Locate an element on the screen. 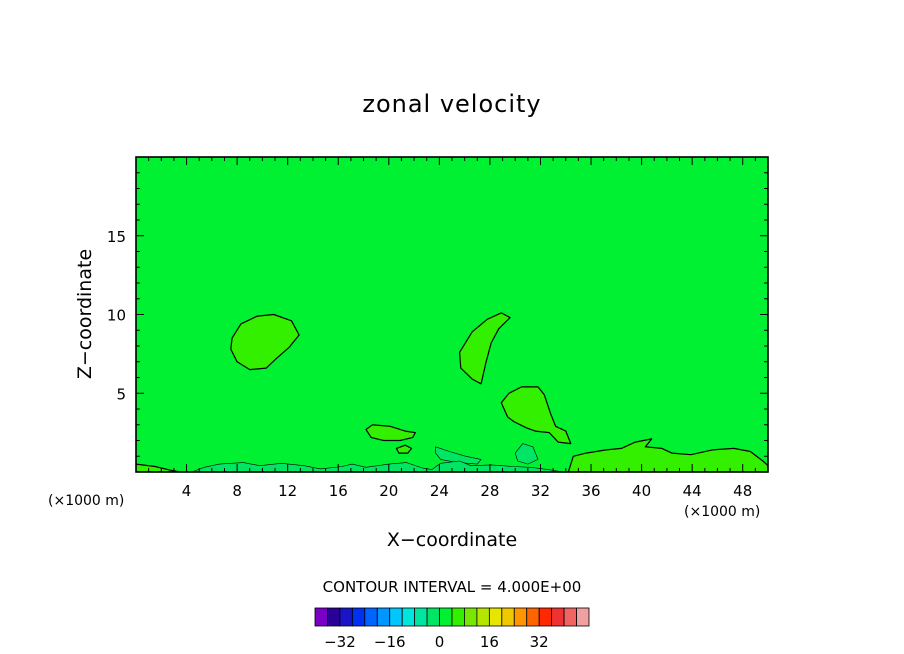  x-unit-right: (×1000 m) is located at coordinates (722, 512).